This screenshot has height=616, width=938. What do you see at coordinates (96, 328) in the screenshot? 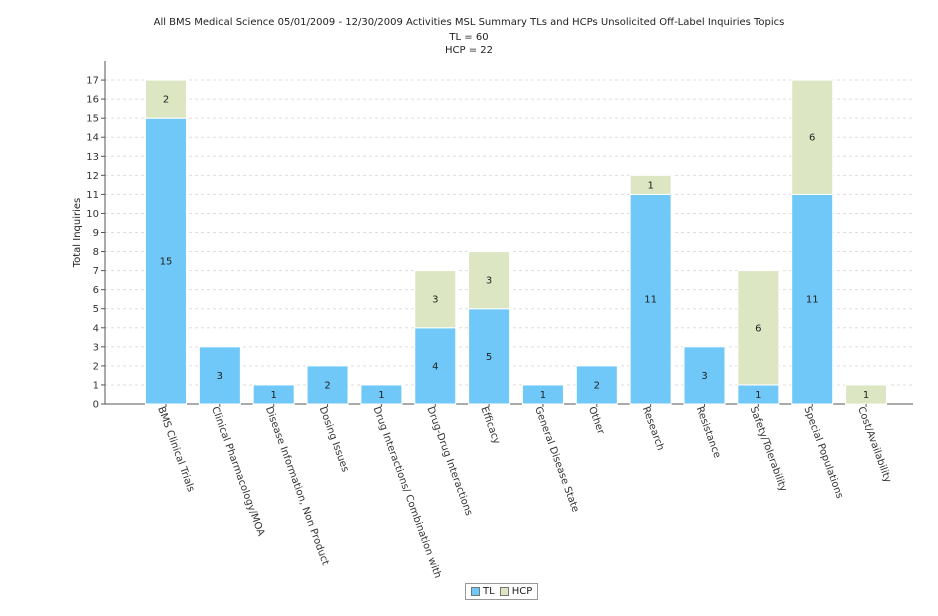
I see `y-tick-label: 4` at bounding box center [96, 328].